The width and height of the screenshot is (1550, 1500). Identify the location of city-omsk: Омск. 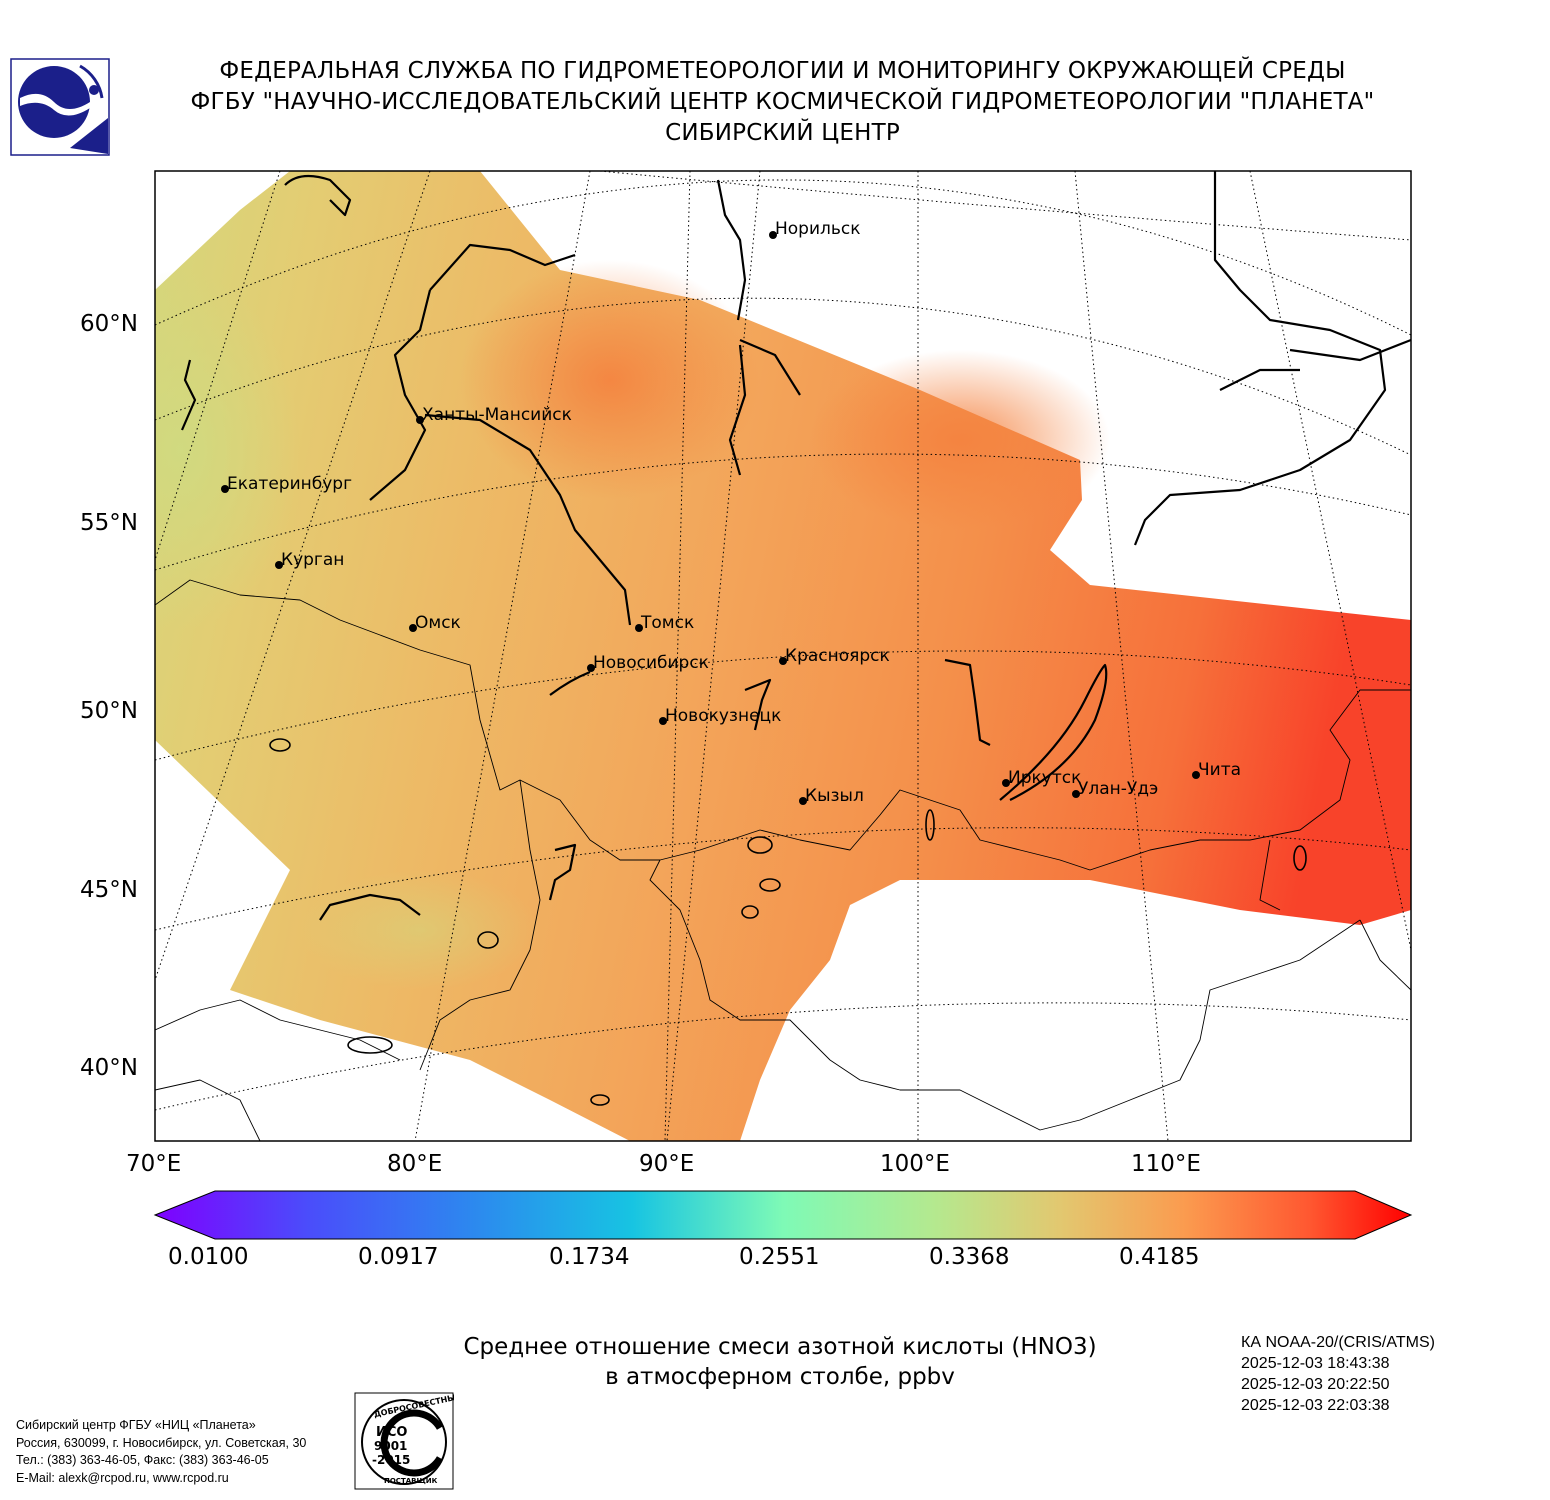
(435, 623).